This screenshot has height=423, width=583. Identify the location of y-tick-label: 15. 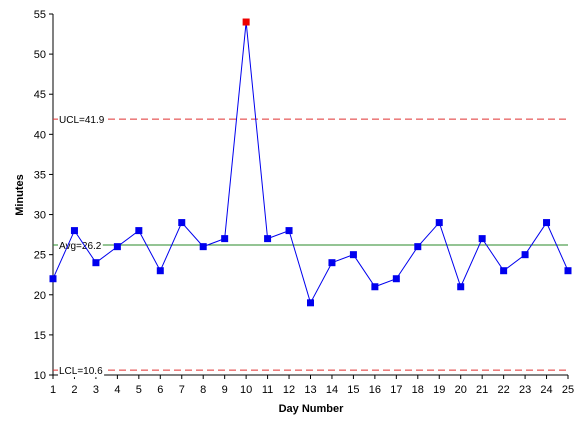
(40, 336).